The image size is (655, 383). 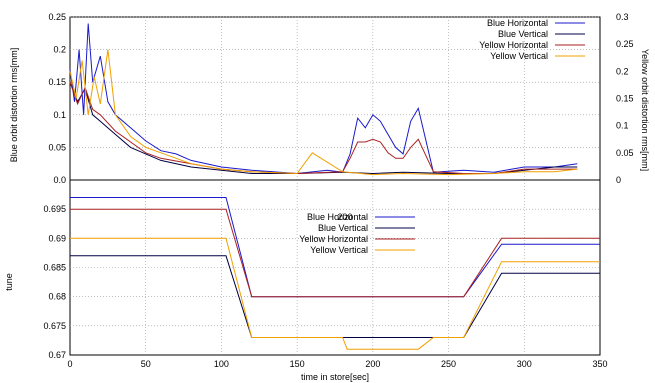 I want to click on bottom-y-axis-label: tune, so click(x=9, y=282).